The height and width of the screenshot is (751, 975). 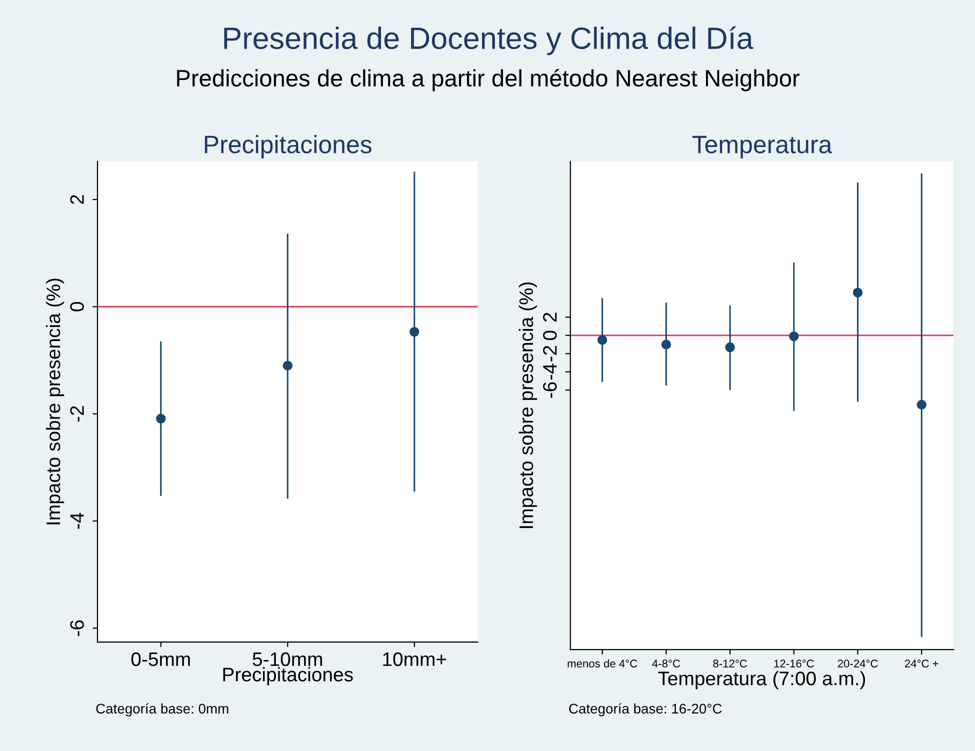 I want to click on x-tick-label: 4-8°C, so click(x=666, y=664).